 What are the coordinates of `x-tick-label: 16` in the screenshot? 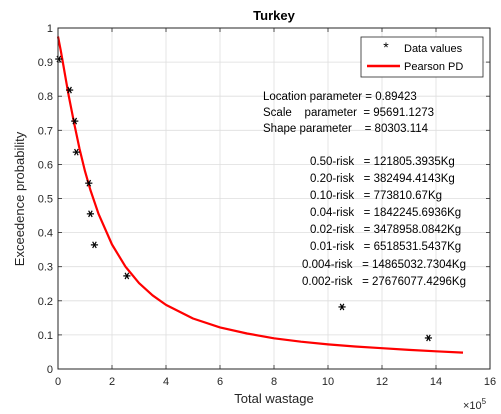 It's located at (490, 382).